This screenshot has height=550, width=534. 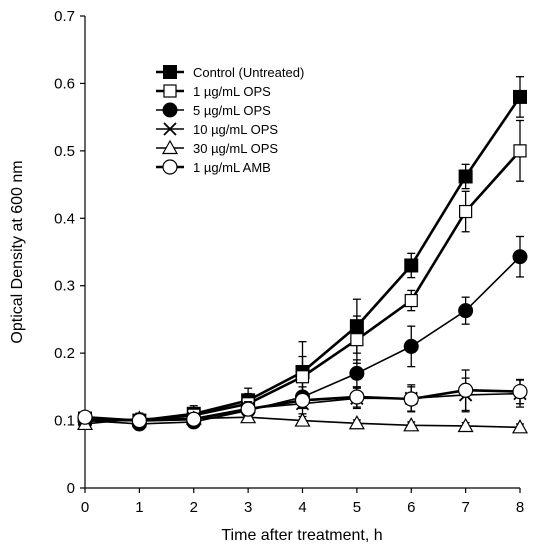 I want to click on x-tick-label: 3, so click(x=248, y=507).